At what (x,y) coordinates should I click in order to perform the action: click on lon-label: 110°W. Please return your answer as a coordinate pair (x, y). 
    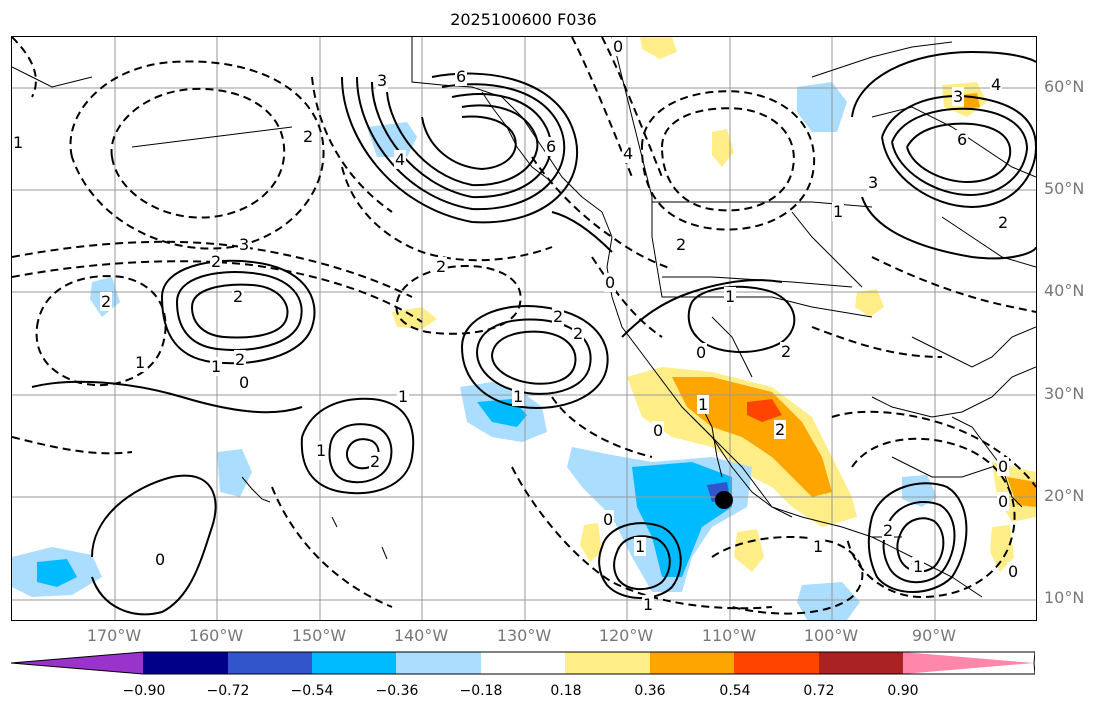
    Looking at the image, I should click on (729, 635).